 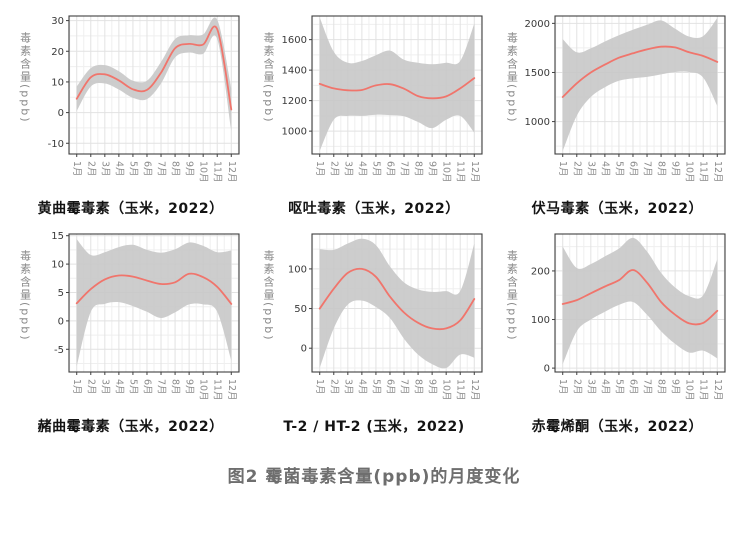 I want to click on svg-text: 20, so click(x=57, y=52).